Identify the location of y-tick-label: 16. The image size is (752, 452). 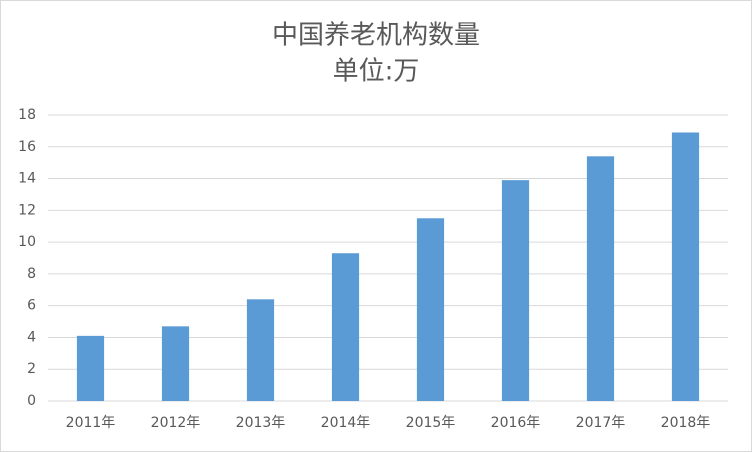
(27, 147).